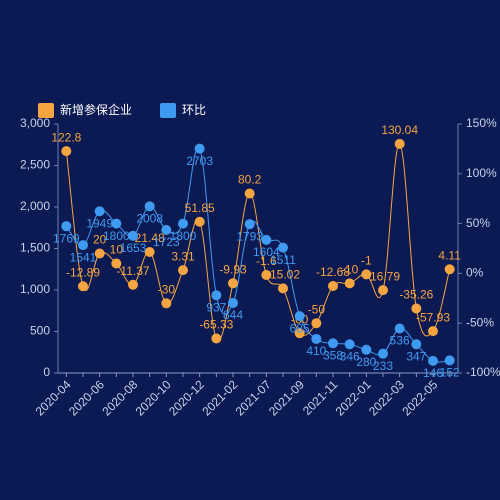  I want to click on data-label: 536, so click(400, 341).